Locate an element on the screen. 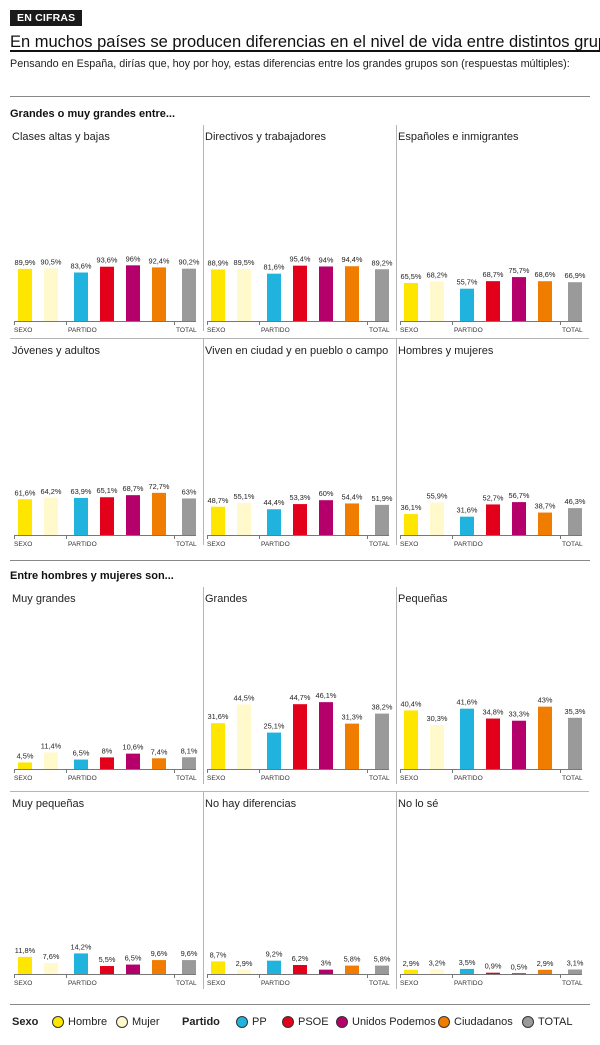  data-label-psoe: 52,7% is located at coordinates (493, 497).